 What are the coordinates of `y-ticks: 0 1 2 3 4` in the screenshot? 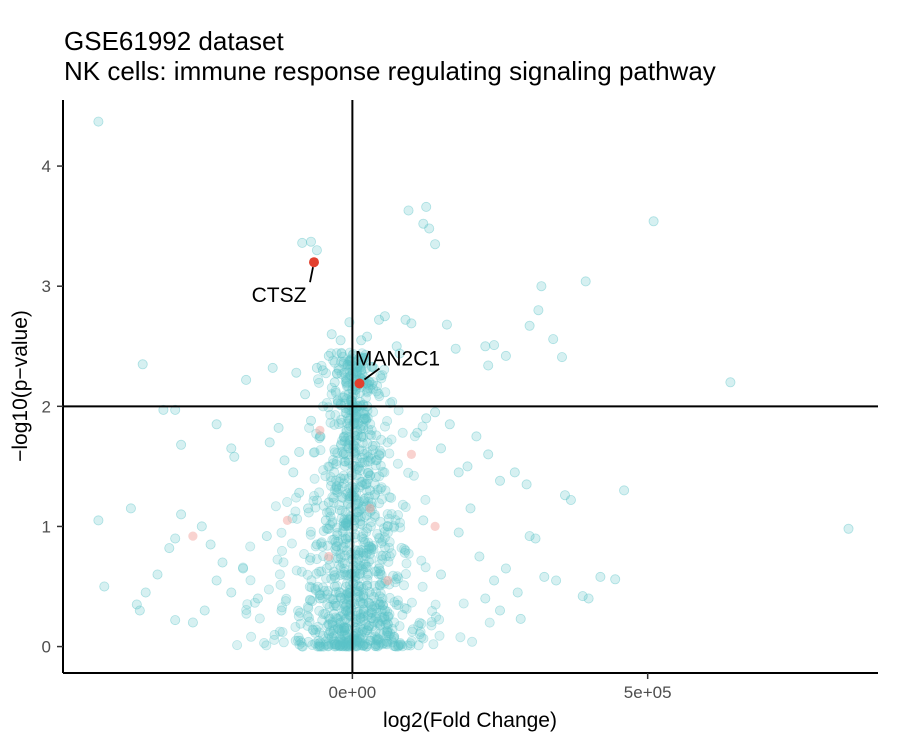 It's located at (52, 407).